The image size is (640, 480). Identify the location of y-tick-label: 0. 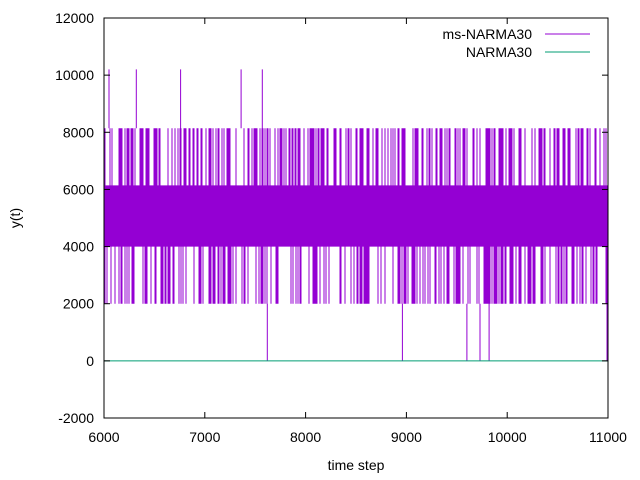
(90, 361).